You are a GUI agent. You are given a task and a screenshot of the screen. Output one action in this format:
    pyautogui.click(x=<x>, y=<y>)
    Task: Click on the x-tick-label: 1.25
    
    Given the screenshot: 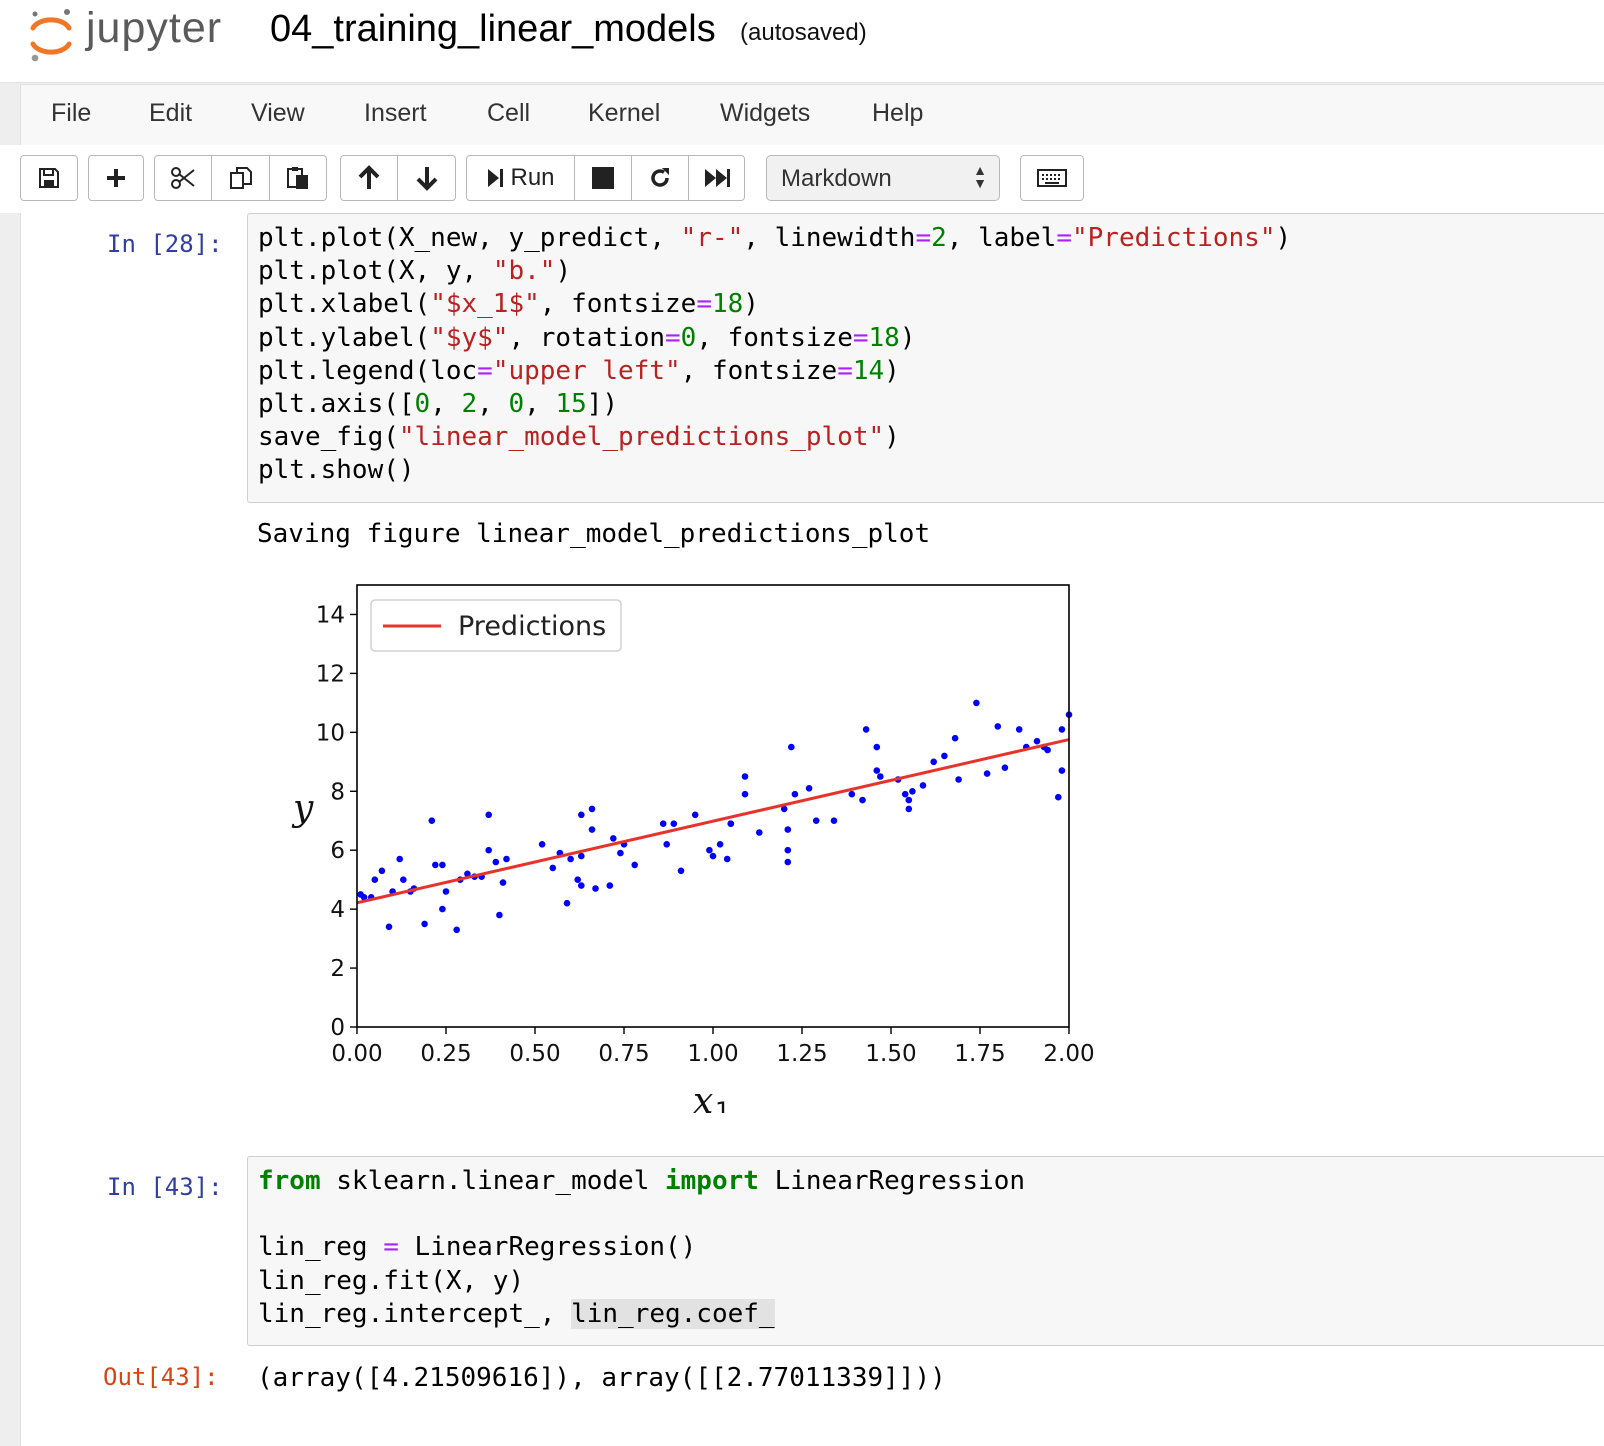 What is the action you would take?
    pyautogui.click(x=801, y=1054)
    